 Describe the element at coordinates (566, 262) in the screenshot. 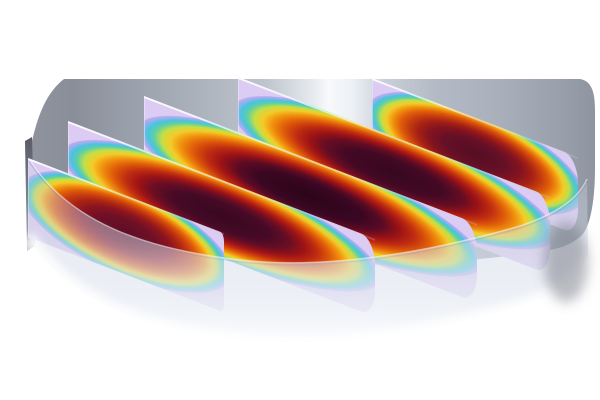

I see `right-wall-shading` at that location.